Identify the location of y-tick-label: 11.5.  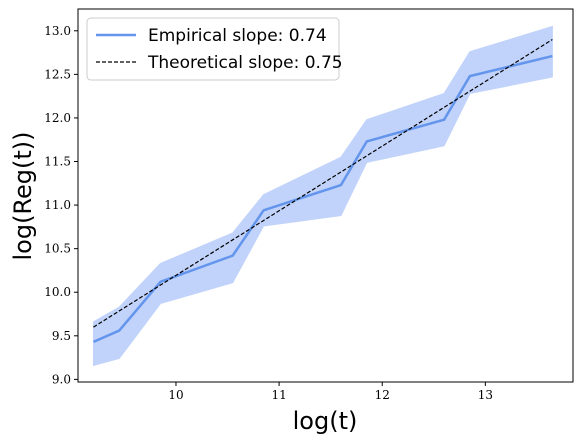
(57, 162).